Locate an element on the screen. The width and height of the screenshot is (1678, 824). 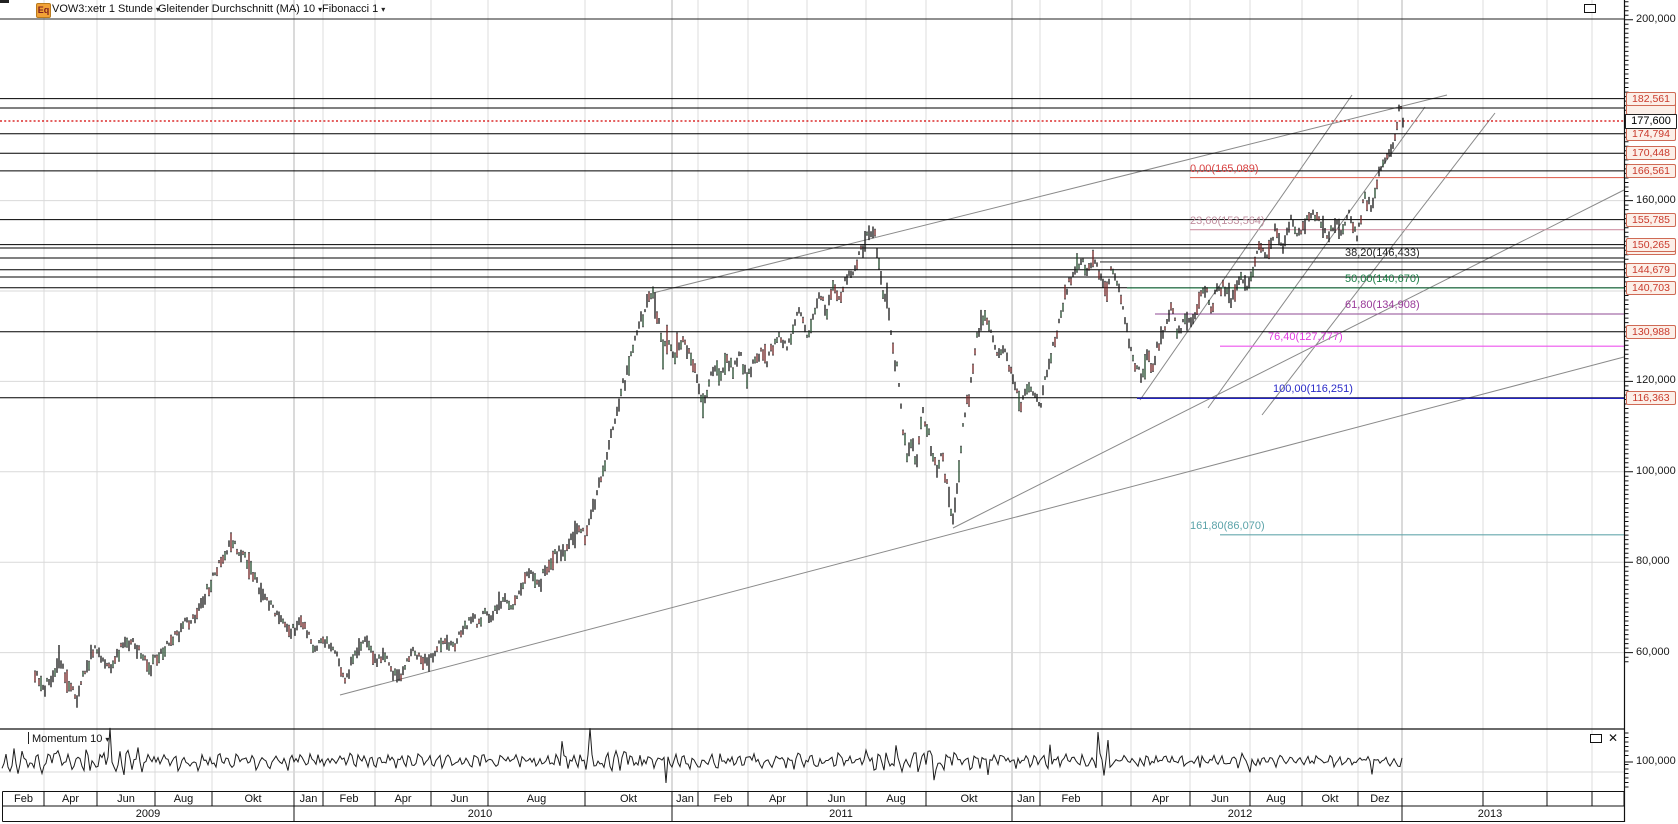
fib-level-label: 23,60(153,564) is located at coordinates (1227, 221).